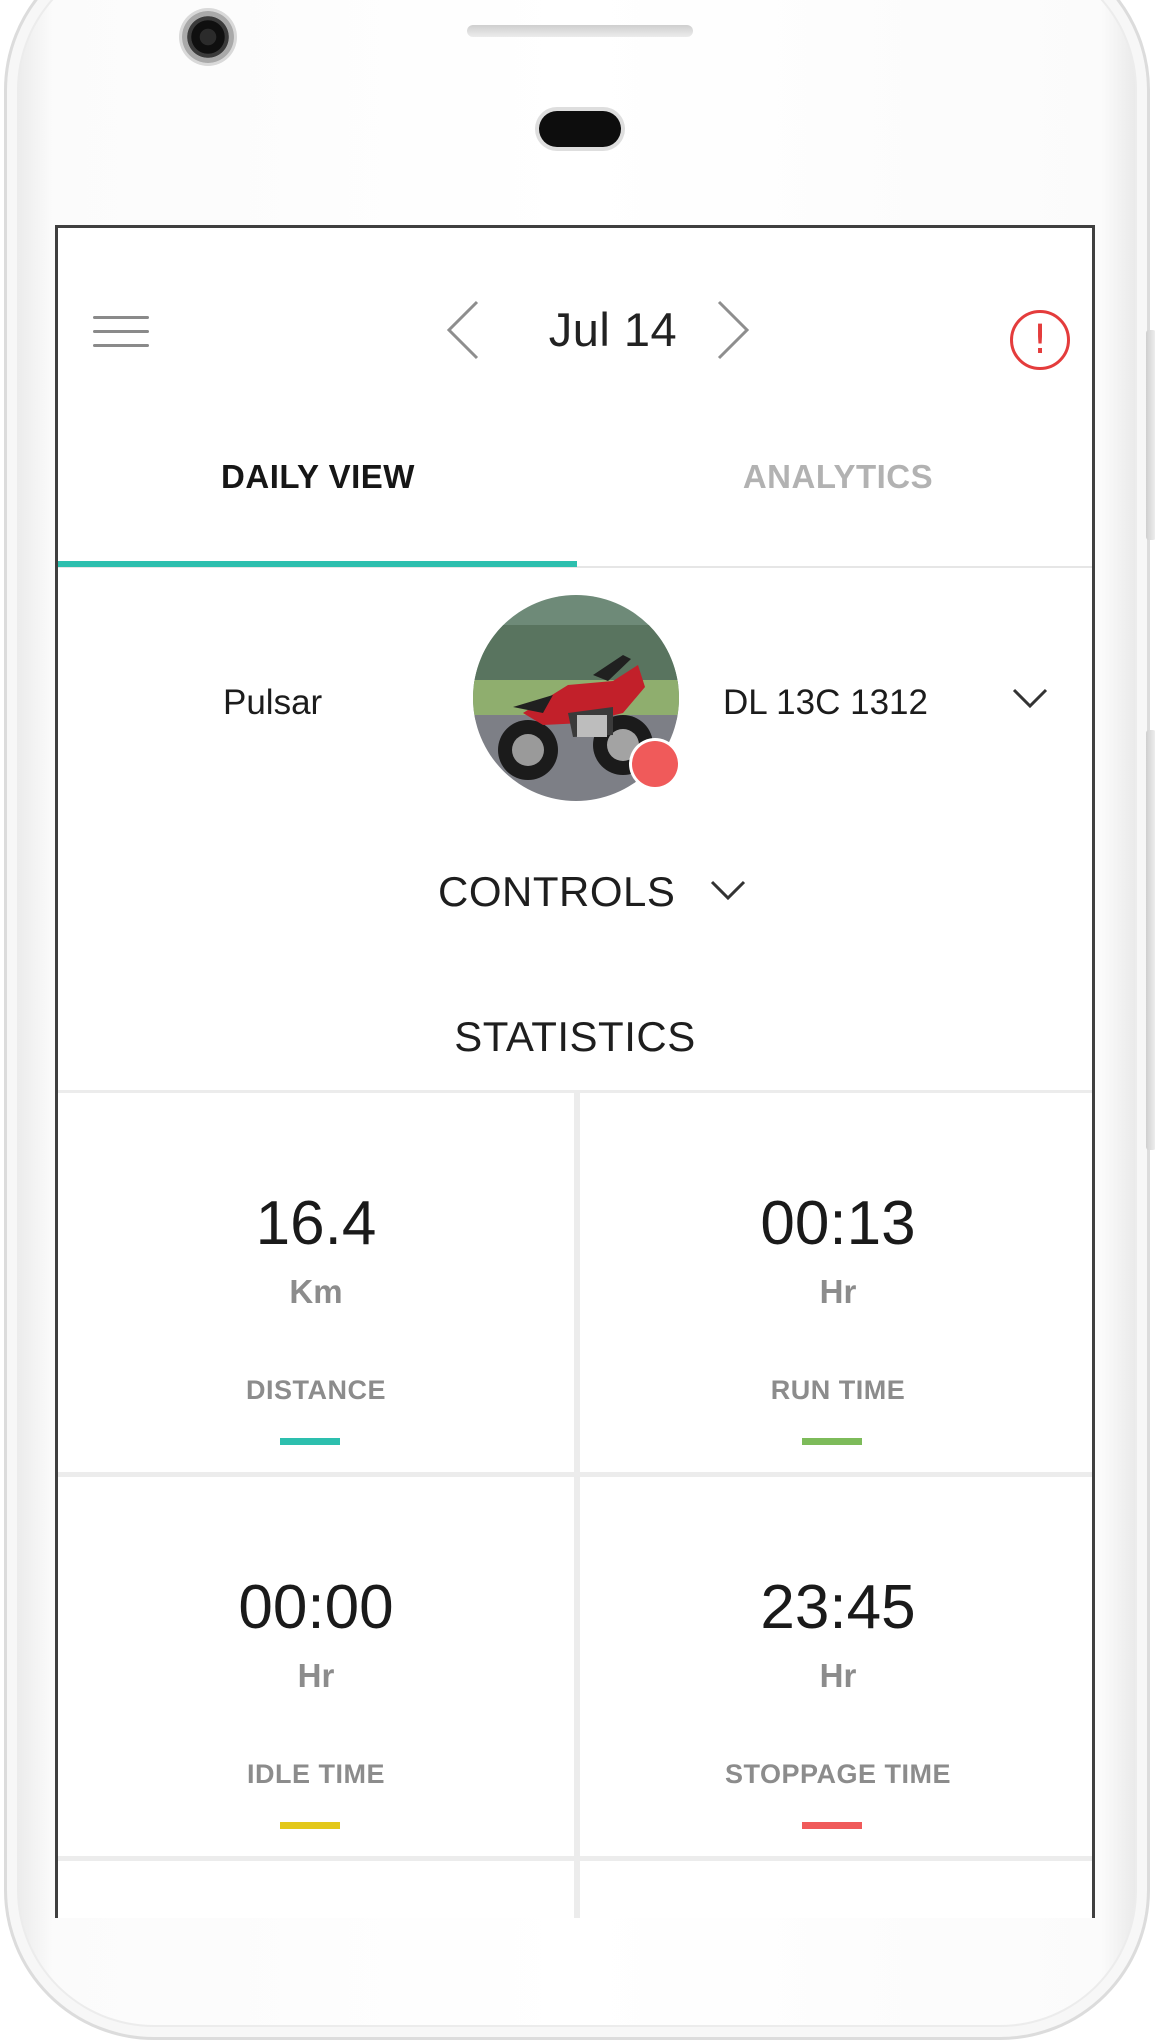 Image resolution: width=1155 pixels, height=2040 pixels. Describe the element at coordinates (838, 1774) in the screenshot. I see `stat-label: STOPPAGE TIME` at that location.